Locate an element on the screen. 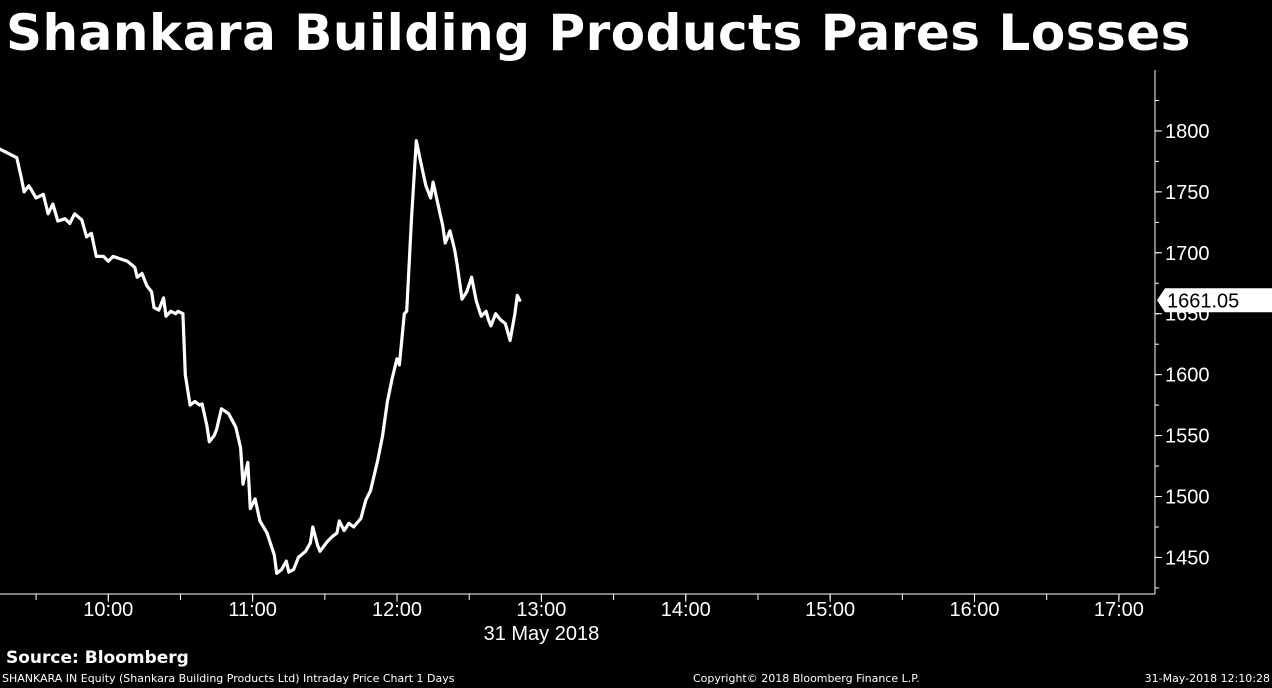  footer-timestamp: 31-May-2018 12:10:28 is located at coordinates (1207, 678).